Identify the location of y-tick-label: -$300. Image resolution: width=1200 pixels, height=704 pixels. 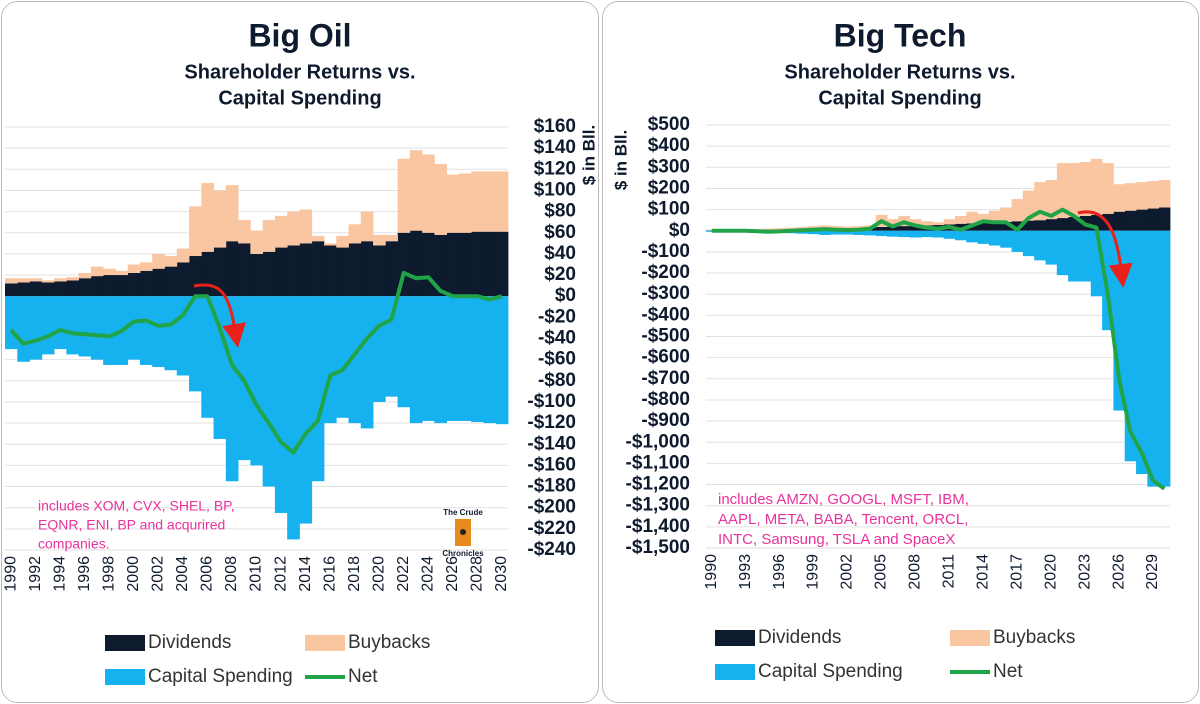
(665, 293).